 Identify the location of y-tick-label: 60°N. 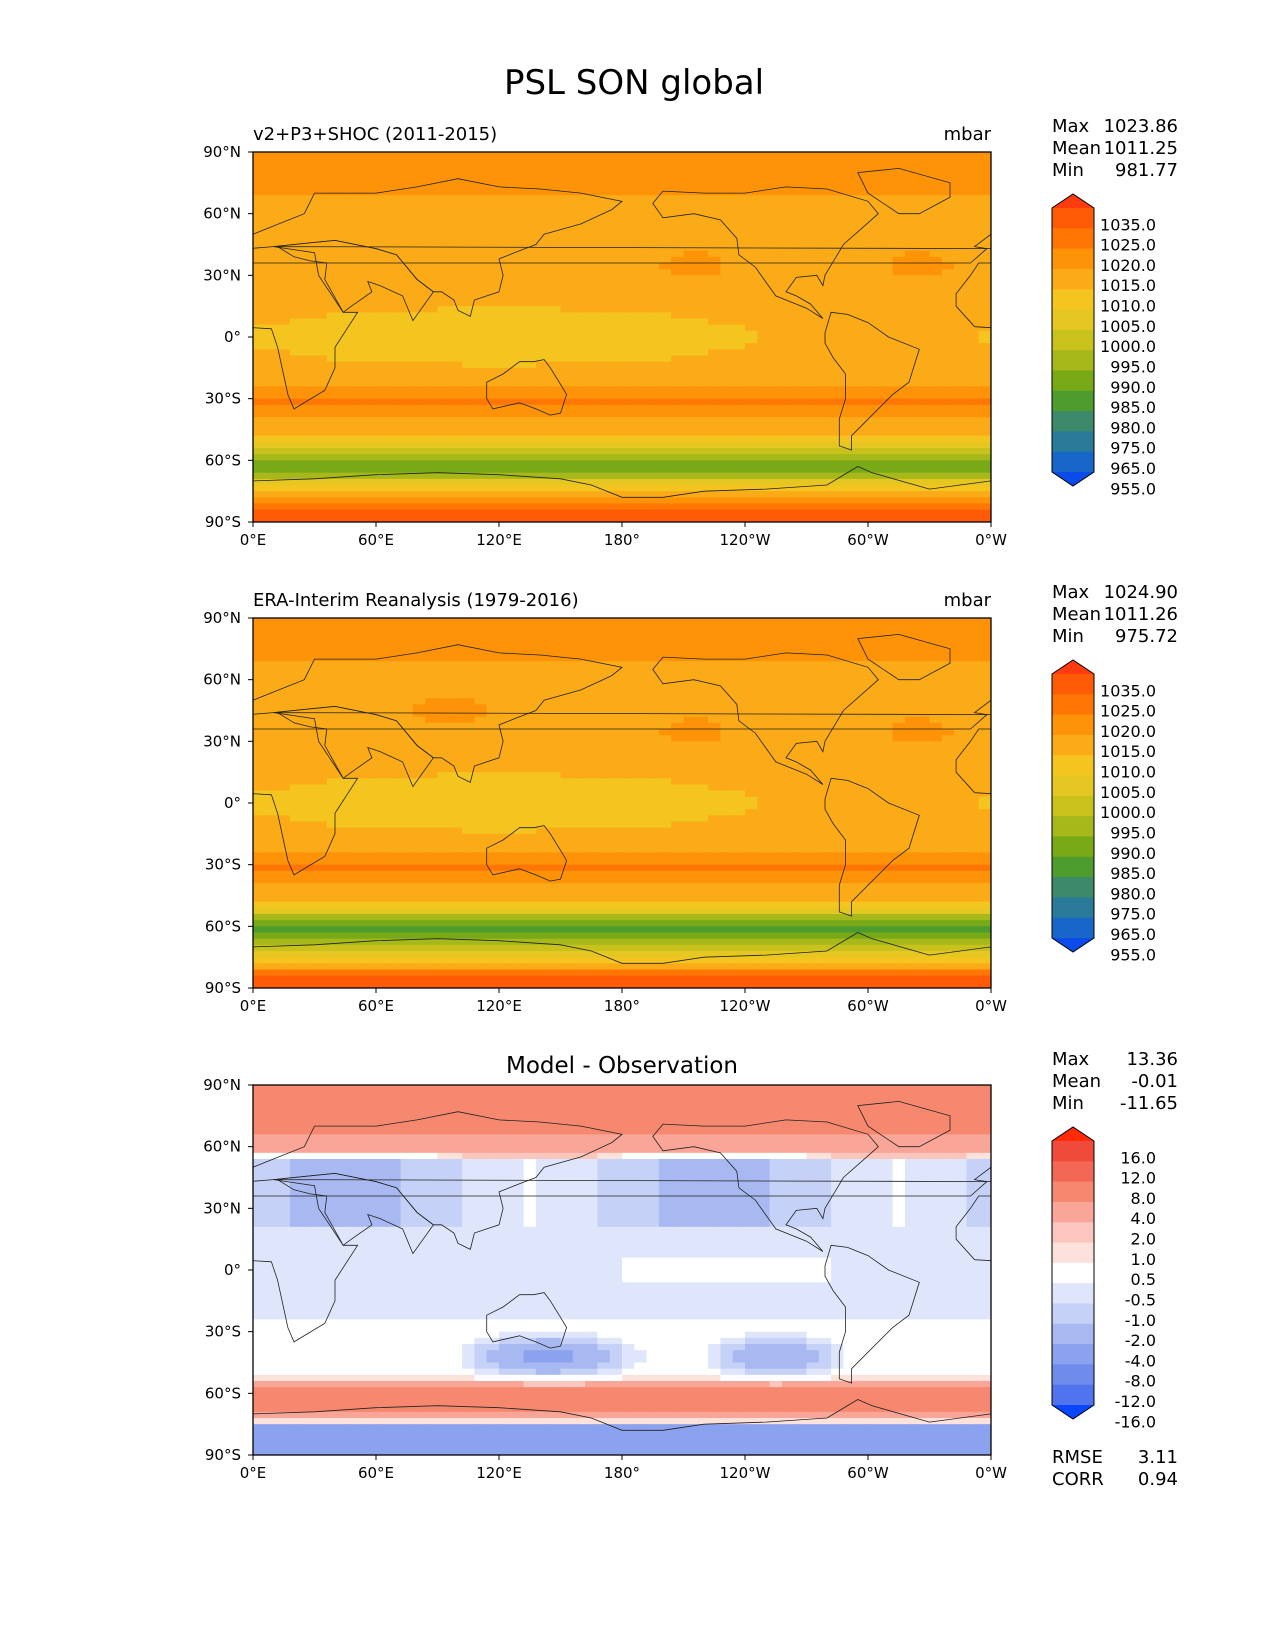
(222, 1147).